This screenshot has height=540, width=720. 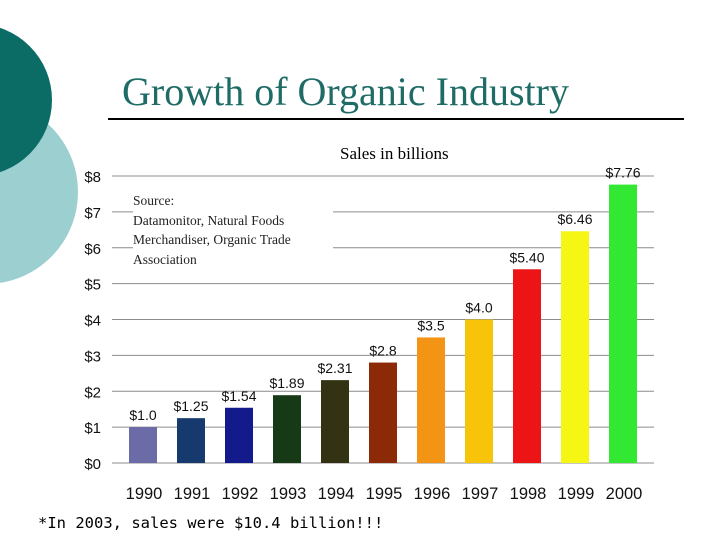 What do you see at coordinates (92, 213) in the screenshot?
I see `y-tick-label: $7` at bounding box center [92, 213].